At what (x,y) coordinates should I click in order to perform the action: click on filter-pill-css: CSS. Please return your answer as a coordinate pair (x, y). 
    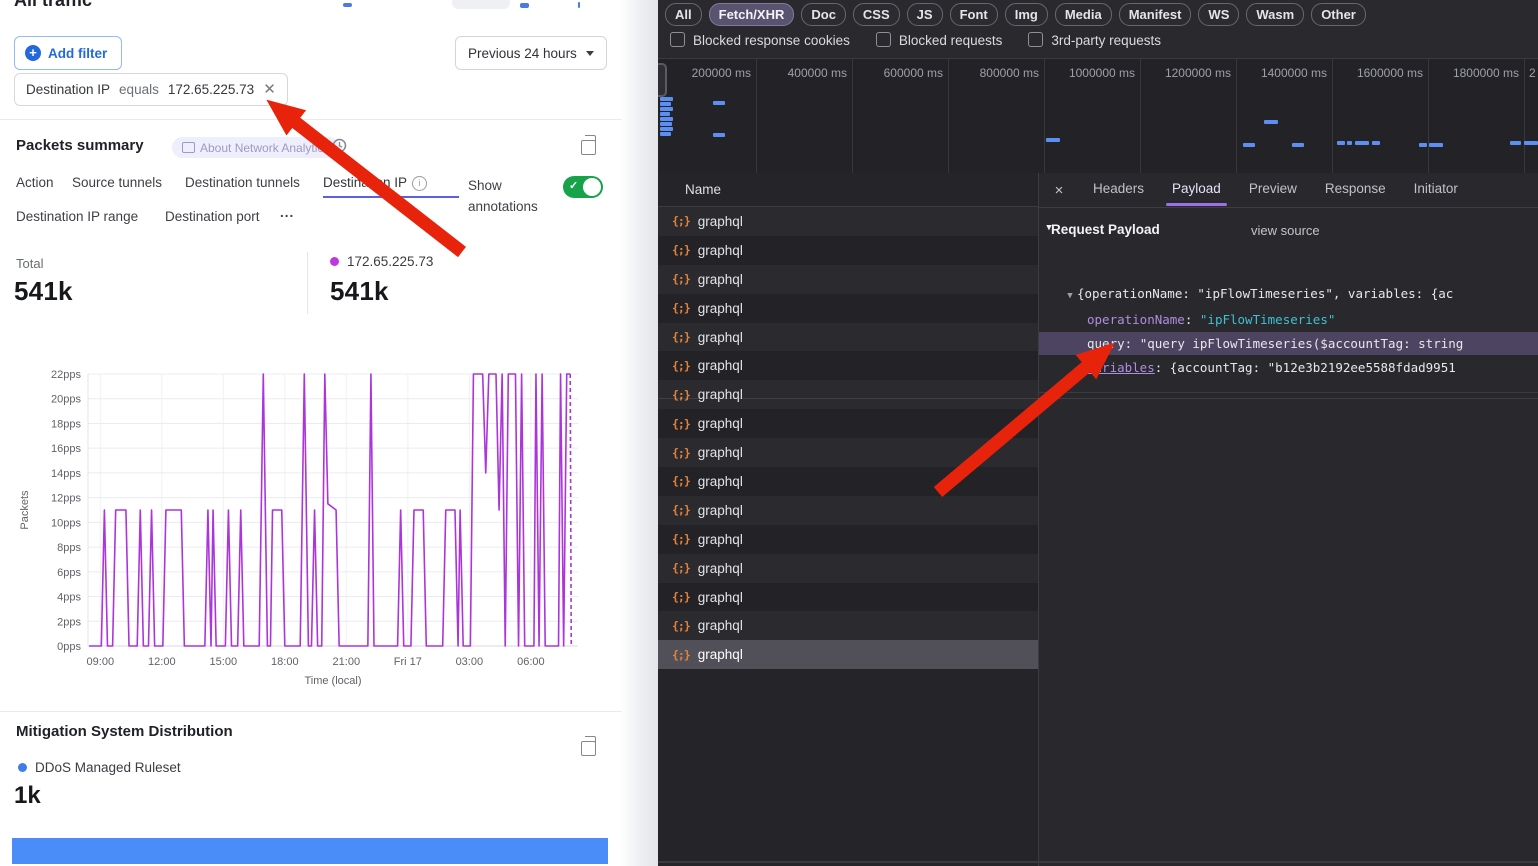
    Looking at the image, I should click on (876, 14).